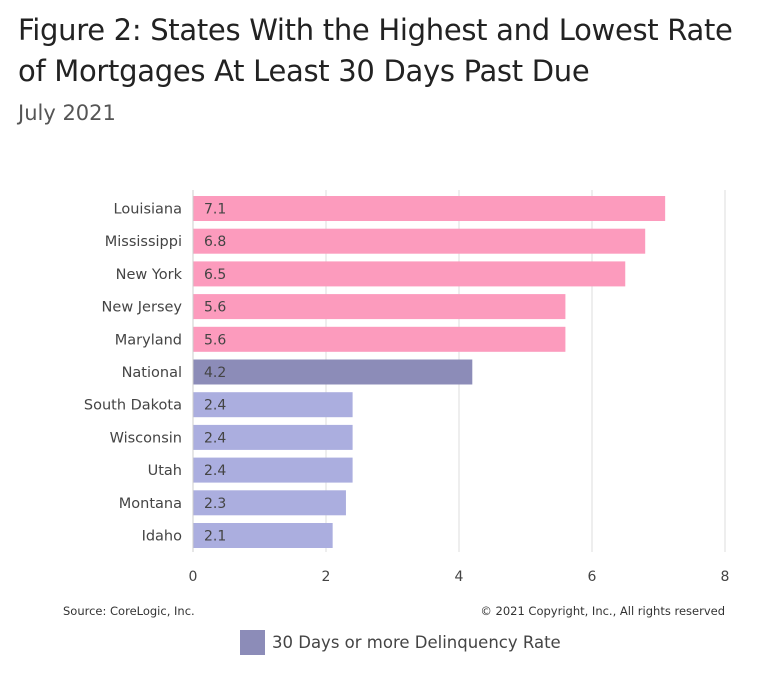  What do you see at coordinates (215, 373) in the screenshot?
I see `data-label: 4.2` at bounding box center [215, 373].